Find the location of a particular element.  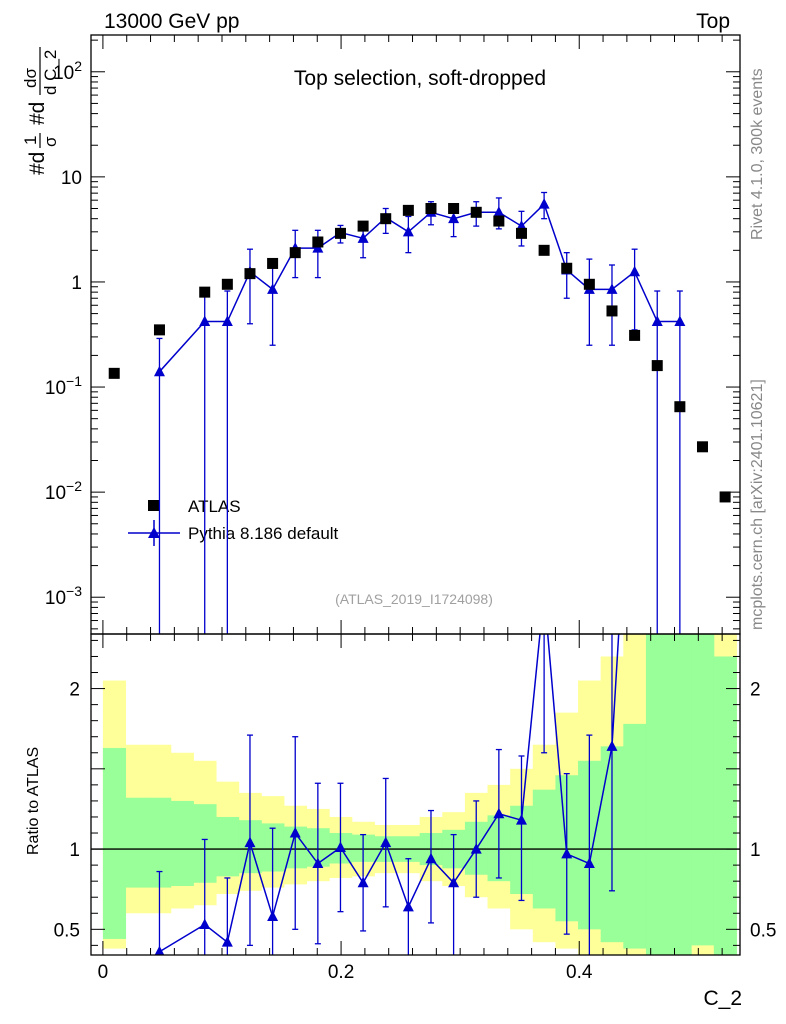

rivet-label: Rivet 4.1.0, 300k events is located at coordinates (757, 154).